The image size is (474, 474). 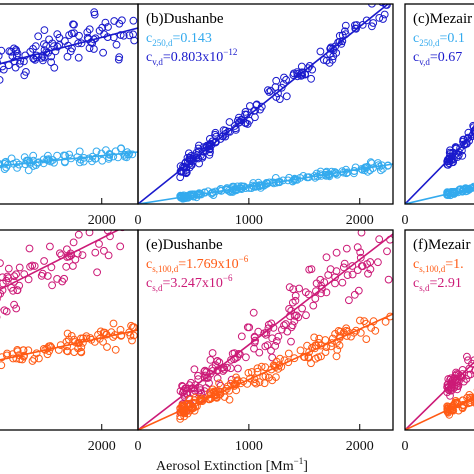 I want to click on x-tick-label: 0, so click(x=138, y=446).